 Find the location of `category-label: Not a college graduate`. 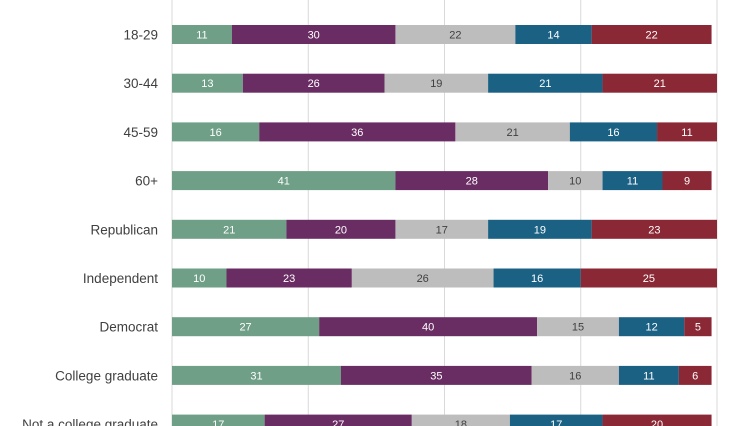

category-label: Not a college graduate is located at coordinates (90, 421).